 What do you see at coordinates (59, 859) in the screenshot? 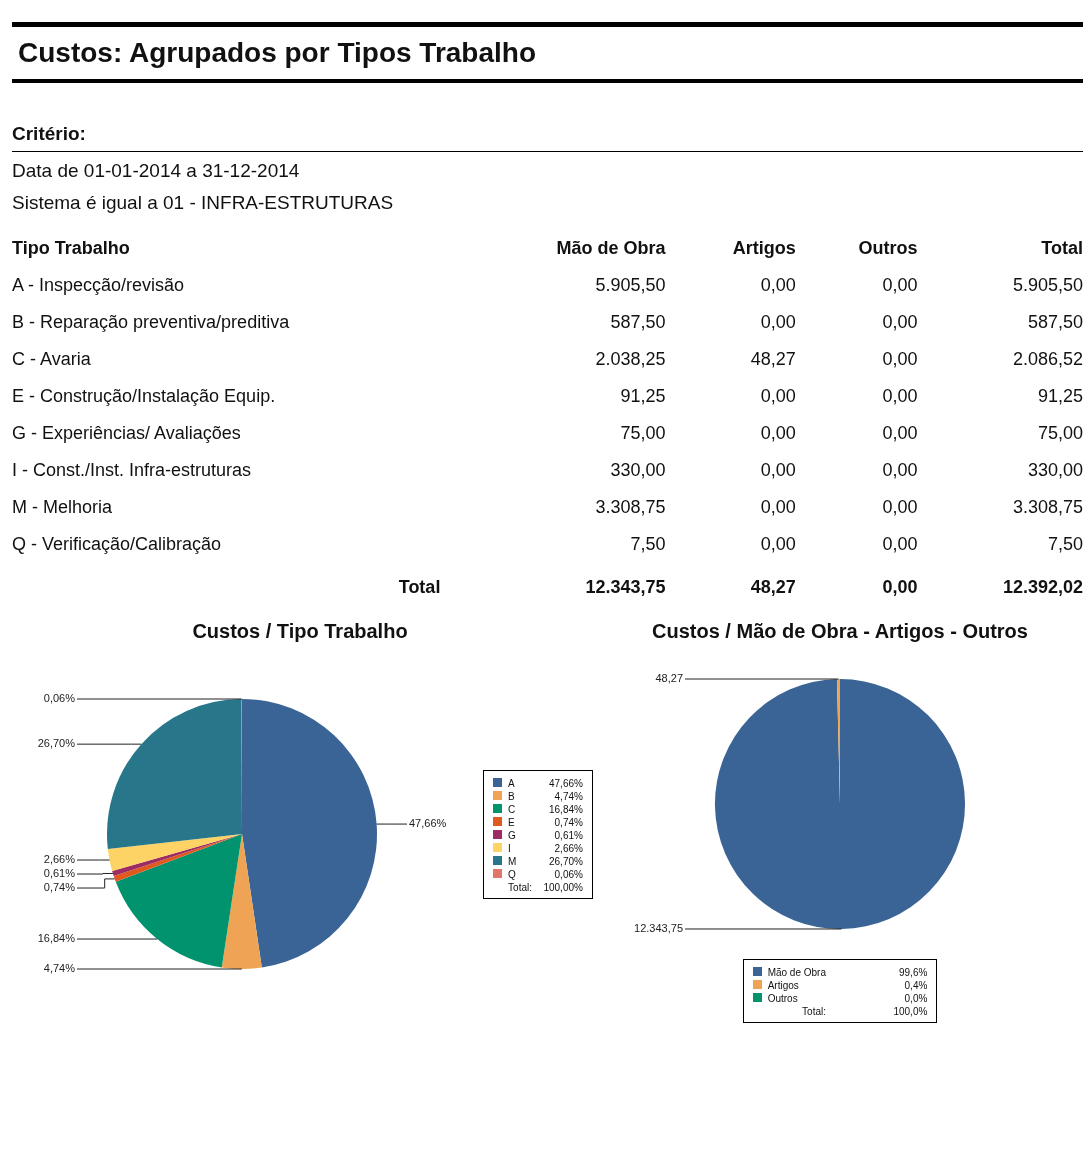
I see `data-label: 2,66%` at bounding box center [59, 859].